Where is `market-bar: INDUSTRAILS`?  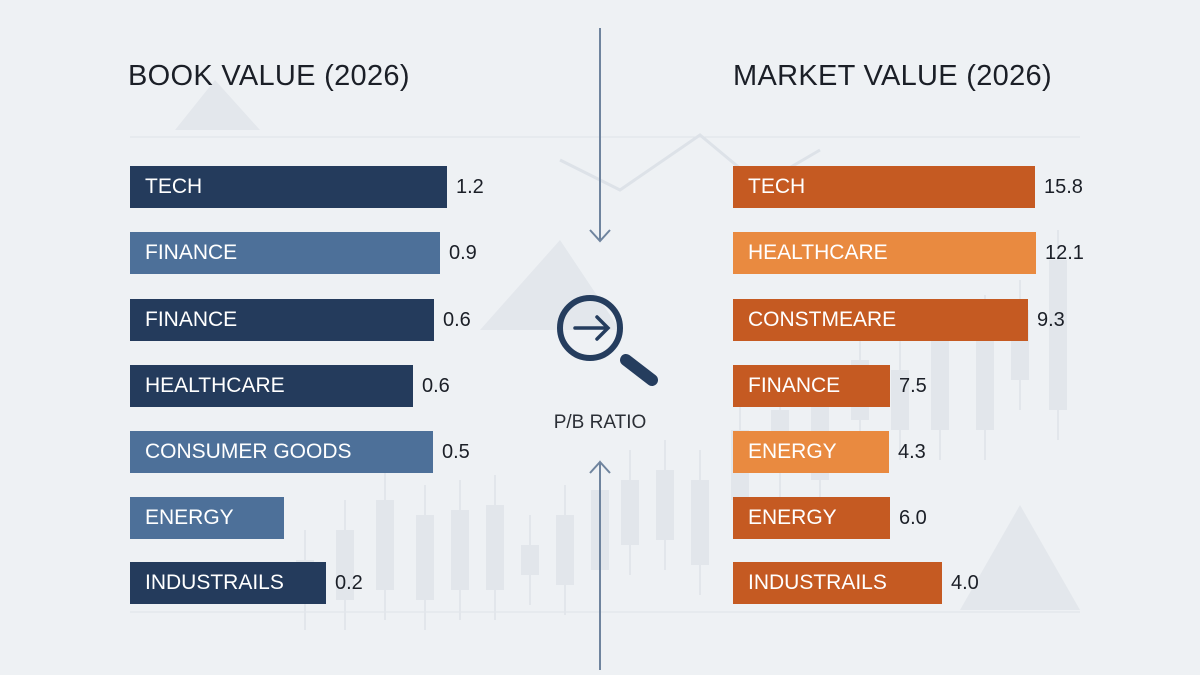 market-bar: INDUSTRAILS is located at coordinates (837, 583).